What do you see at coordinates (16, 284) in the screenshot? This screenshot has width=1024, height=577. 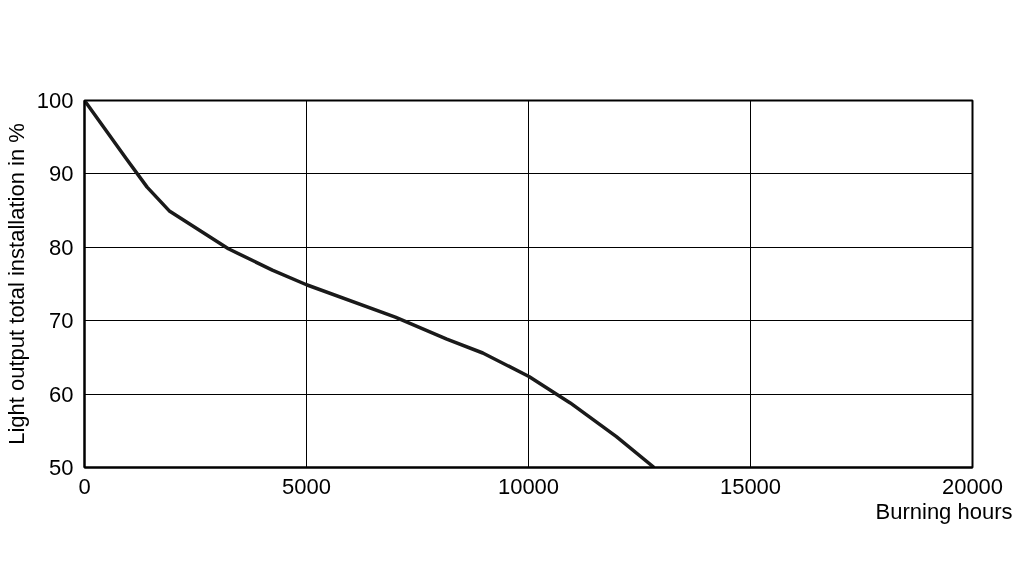 I see `y-axis-title: Light output total installation in %` at bounding box center [16, 284].